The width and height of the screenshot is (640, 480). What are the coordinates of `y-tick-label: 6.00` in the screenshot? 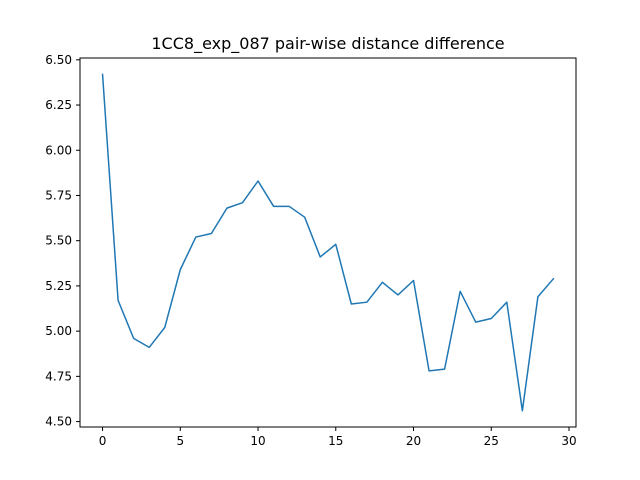 It's located at (58, 150).